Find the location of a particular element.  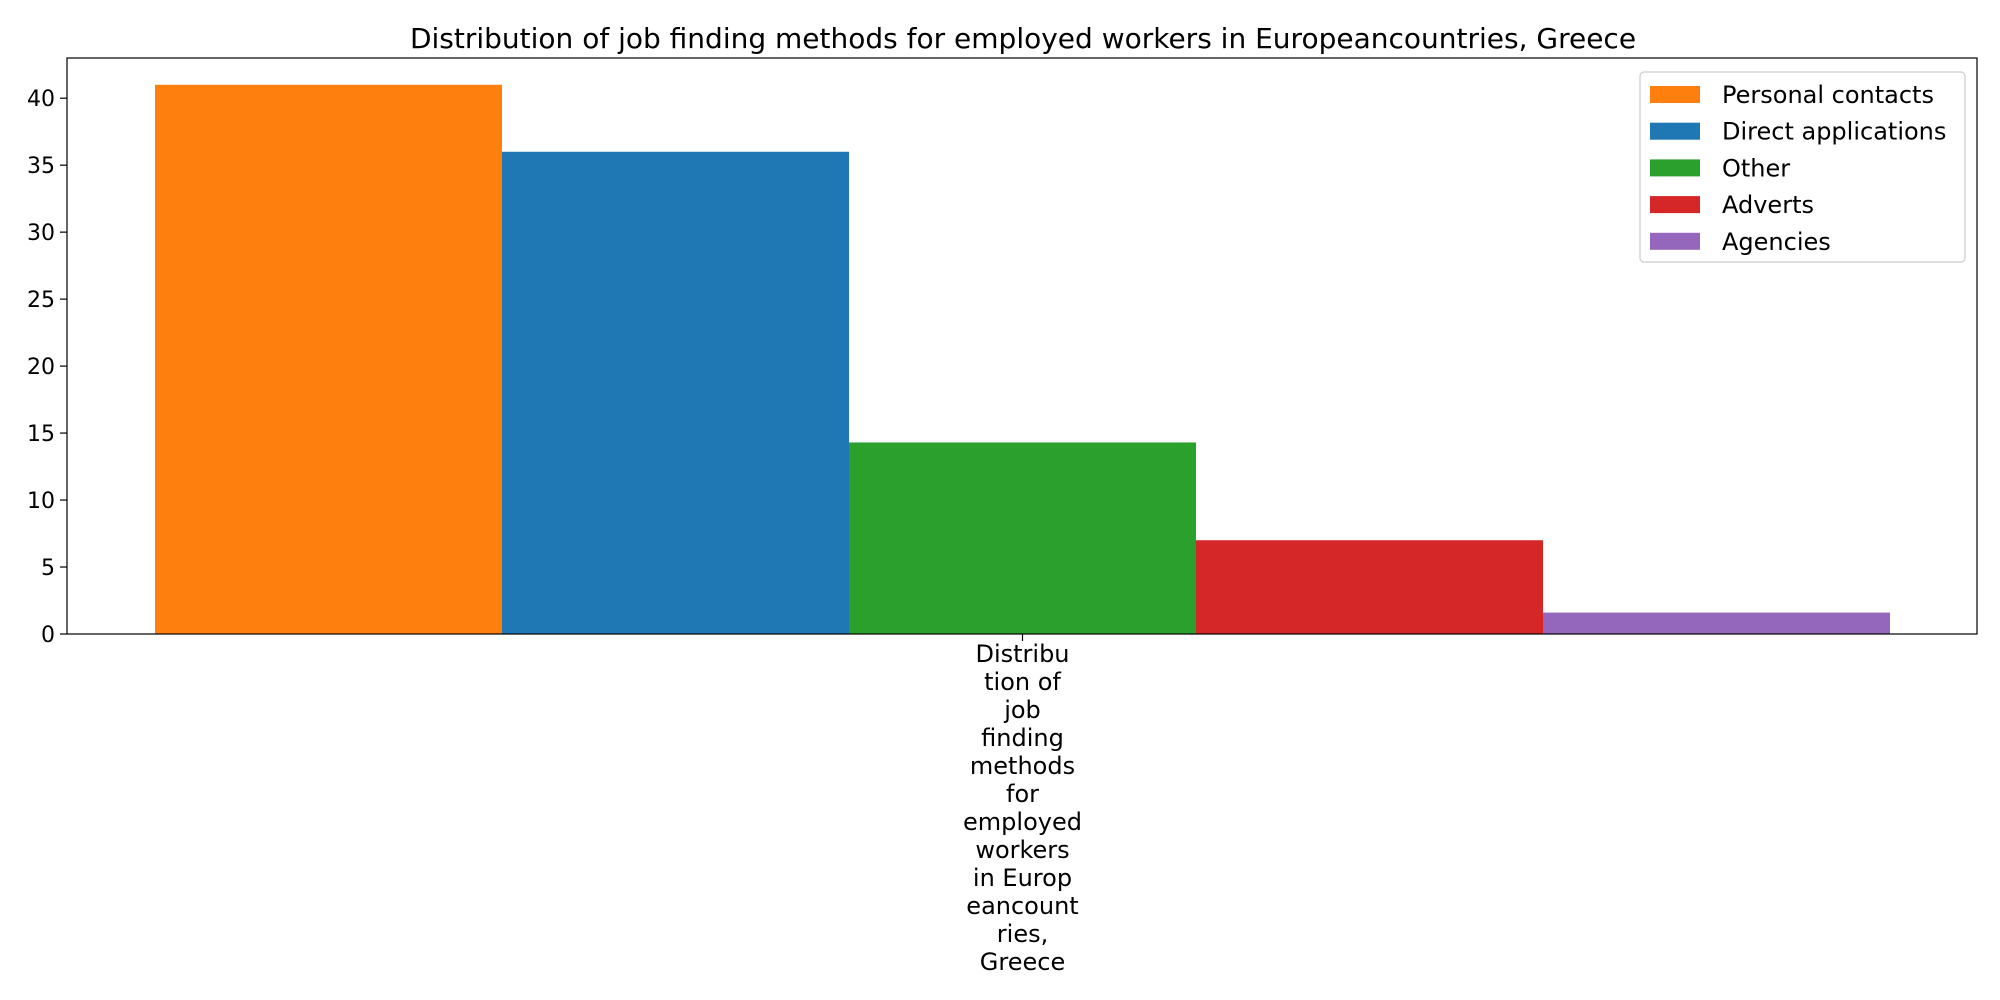

legend-entry: Direct applications is located at coordinates (1834, 132).